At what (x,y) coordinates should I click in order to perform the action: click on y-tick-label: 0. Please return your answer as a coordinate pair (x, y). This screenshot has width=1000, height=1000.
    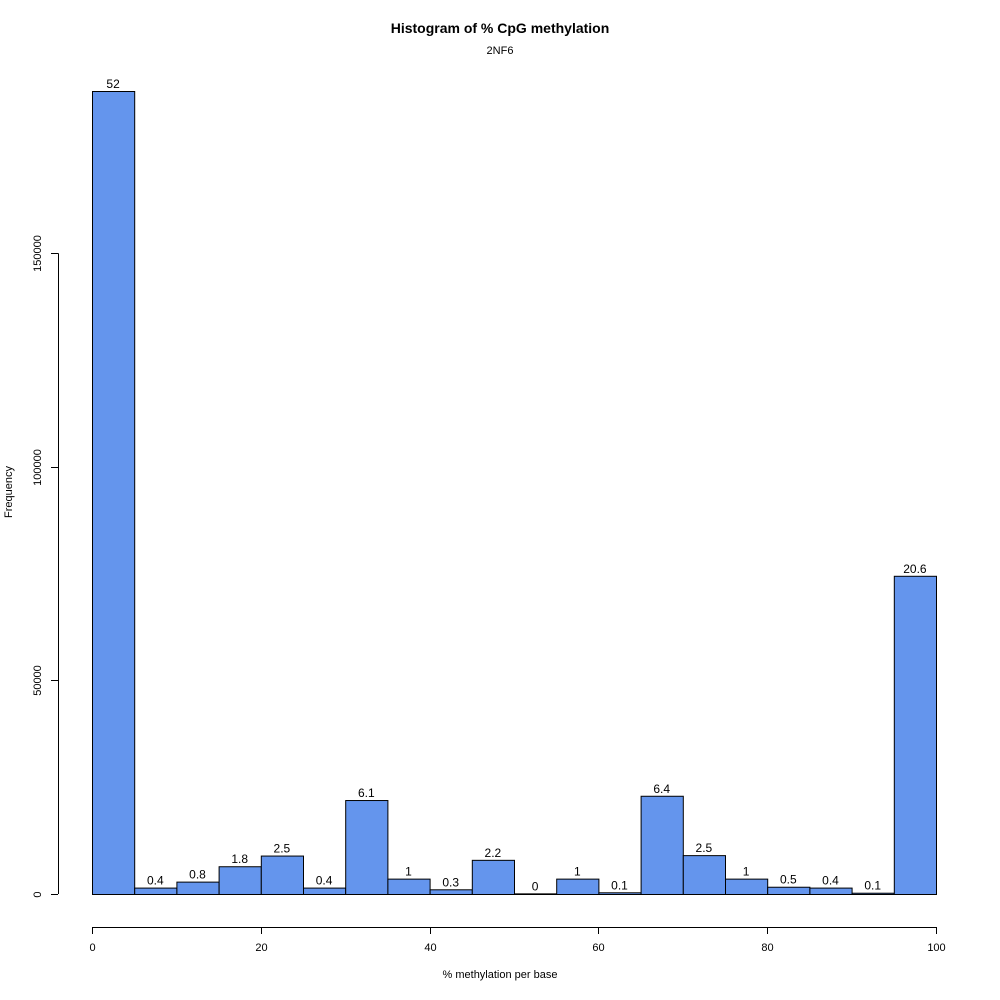
    Looking at the image, I should click on (38, 894).